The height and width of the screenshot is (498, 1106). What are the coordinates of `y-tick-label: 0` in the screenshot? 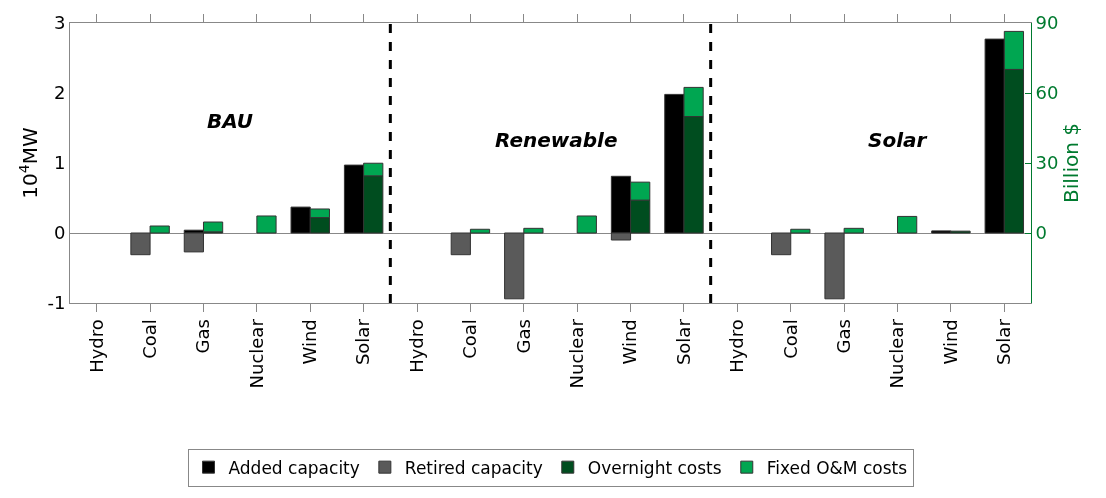 It's located at (59, 233).